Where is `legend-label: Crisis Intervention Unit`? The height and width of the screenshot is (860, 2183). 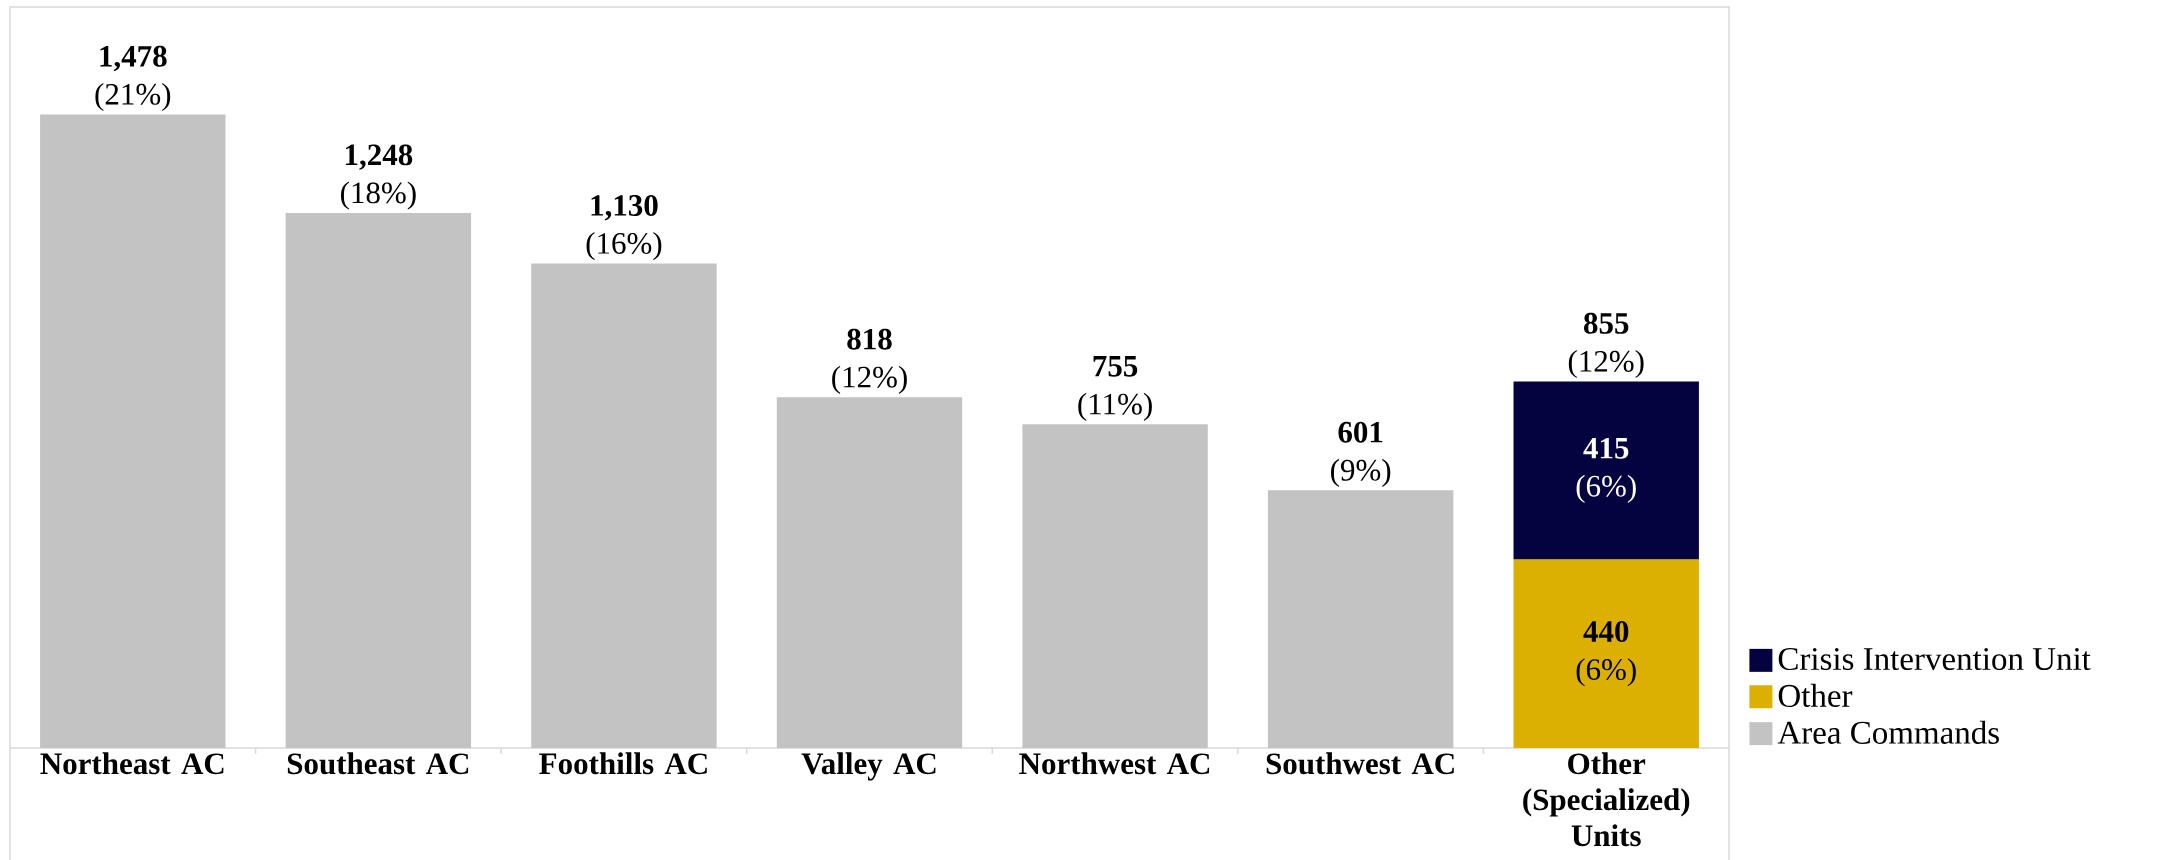 legend-label: Crisis Intervention Unit is located at coordinates (1934, 659).